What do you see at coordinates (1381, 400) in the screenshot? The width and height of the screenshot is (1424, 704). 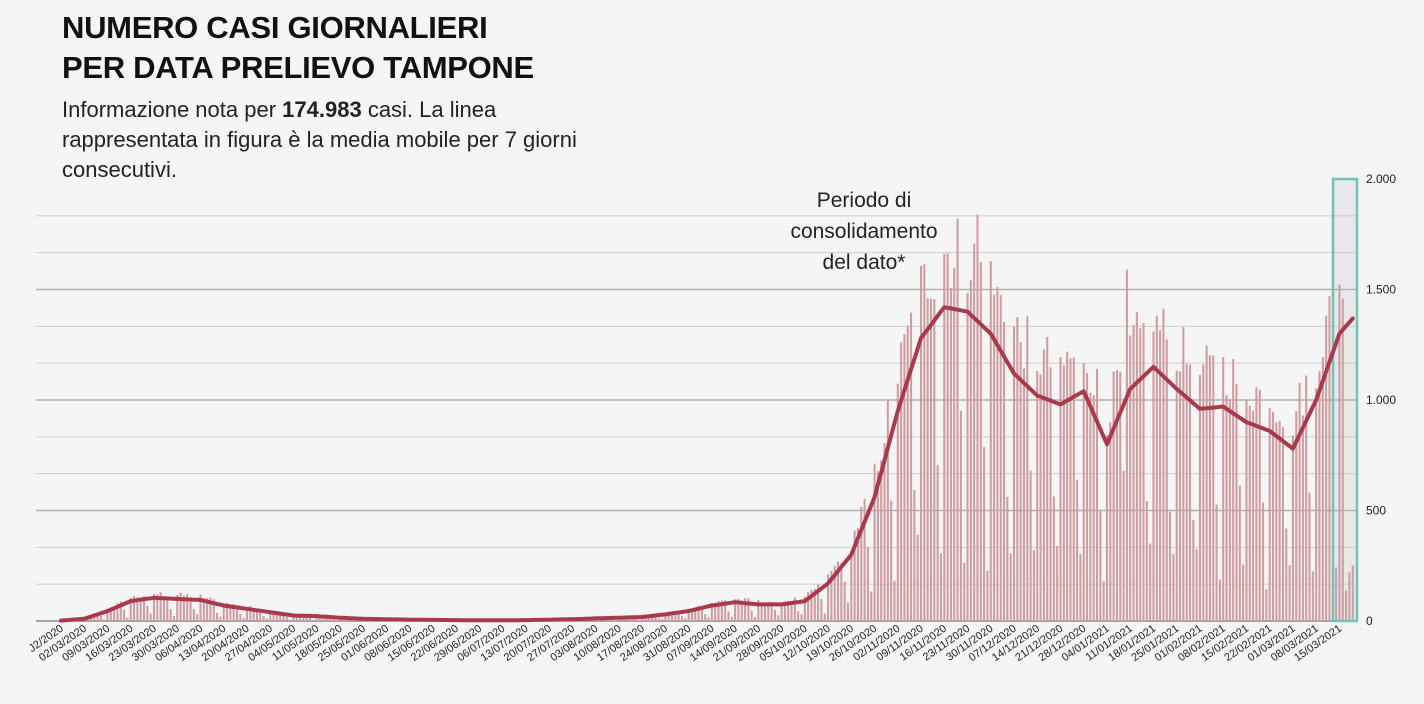 I see `y-tick-label: 1.000` at bounding box center [1381, 400].